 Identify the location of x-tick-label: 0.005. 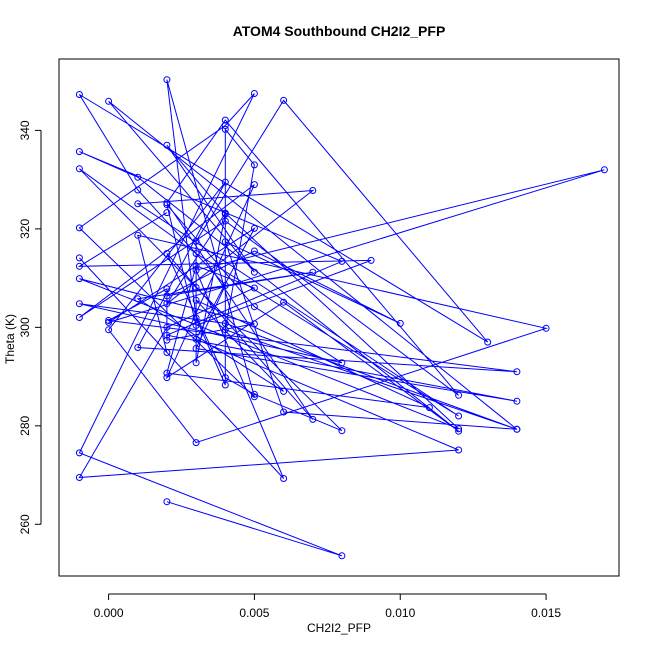
(254, 613).